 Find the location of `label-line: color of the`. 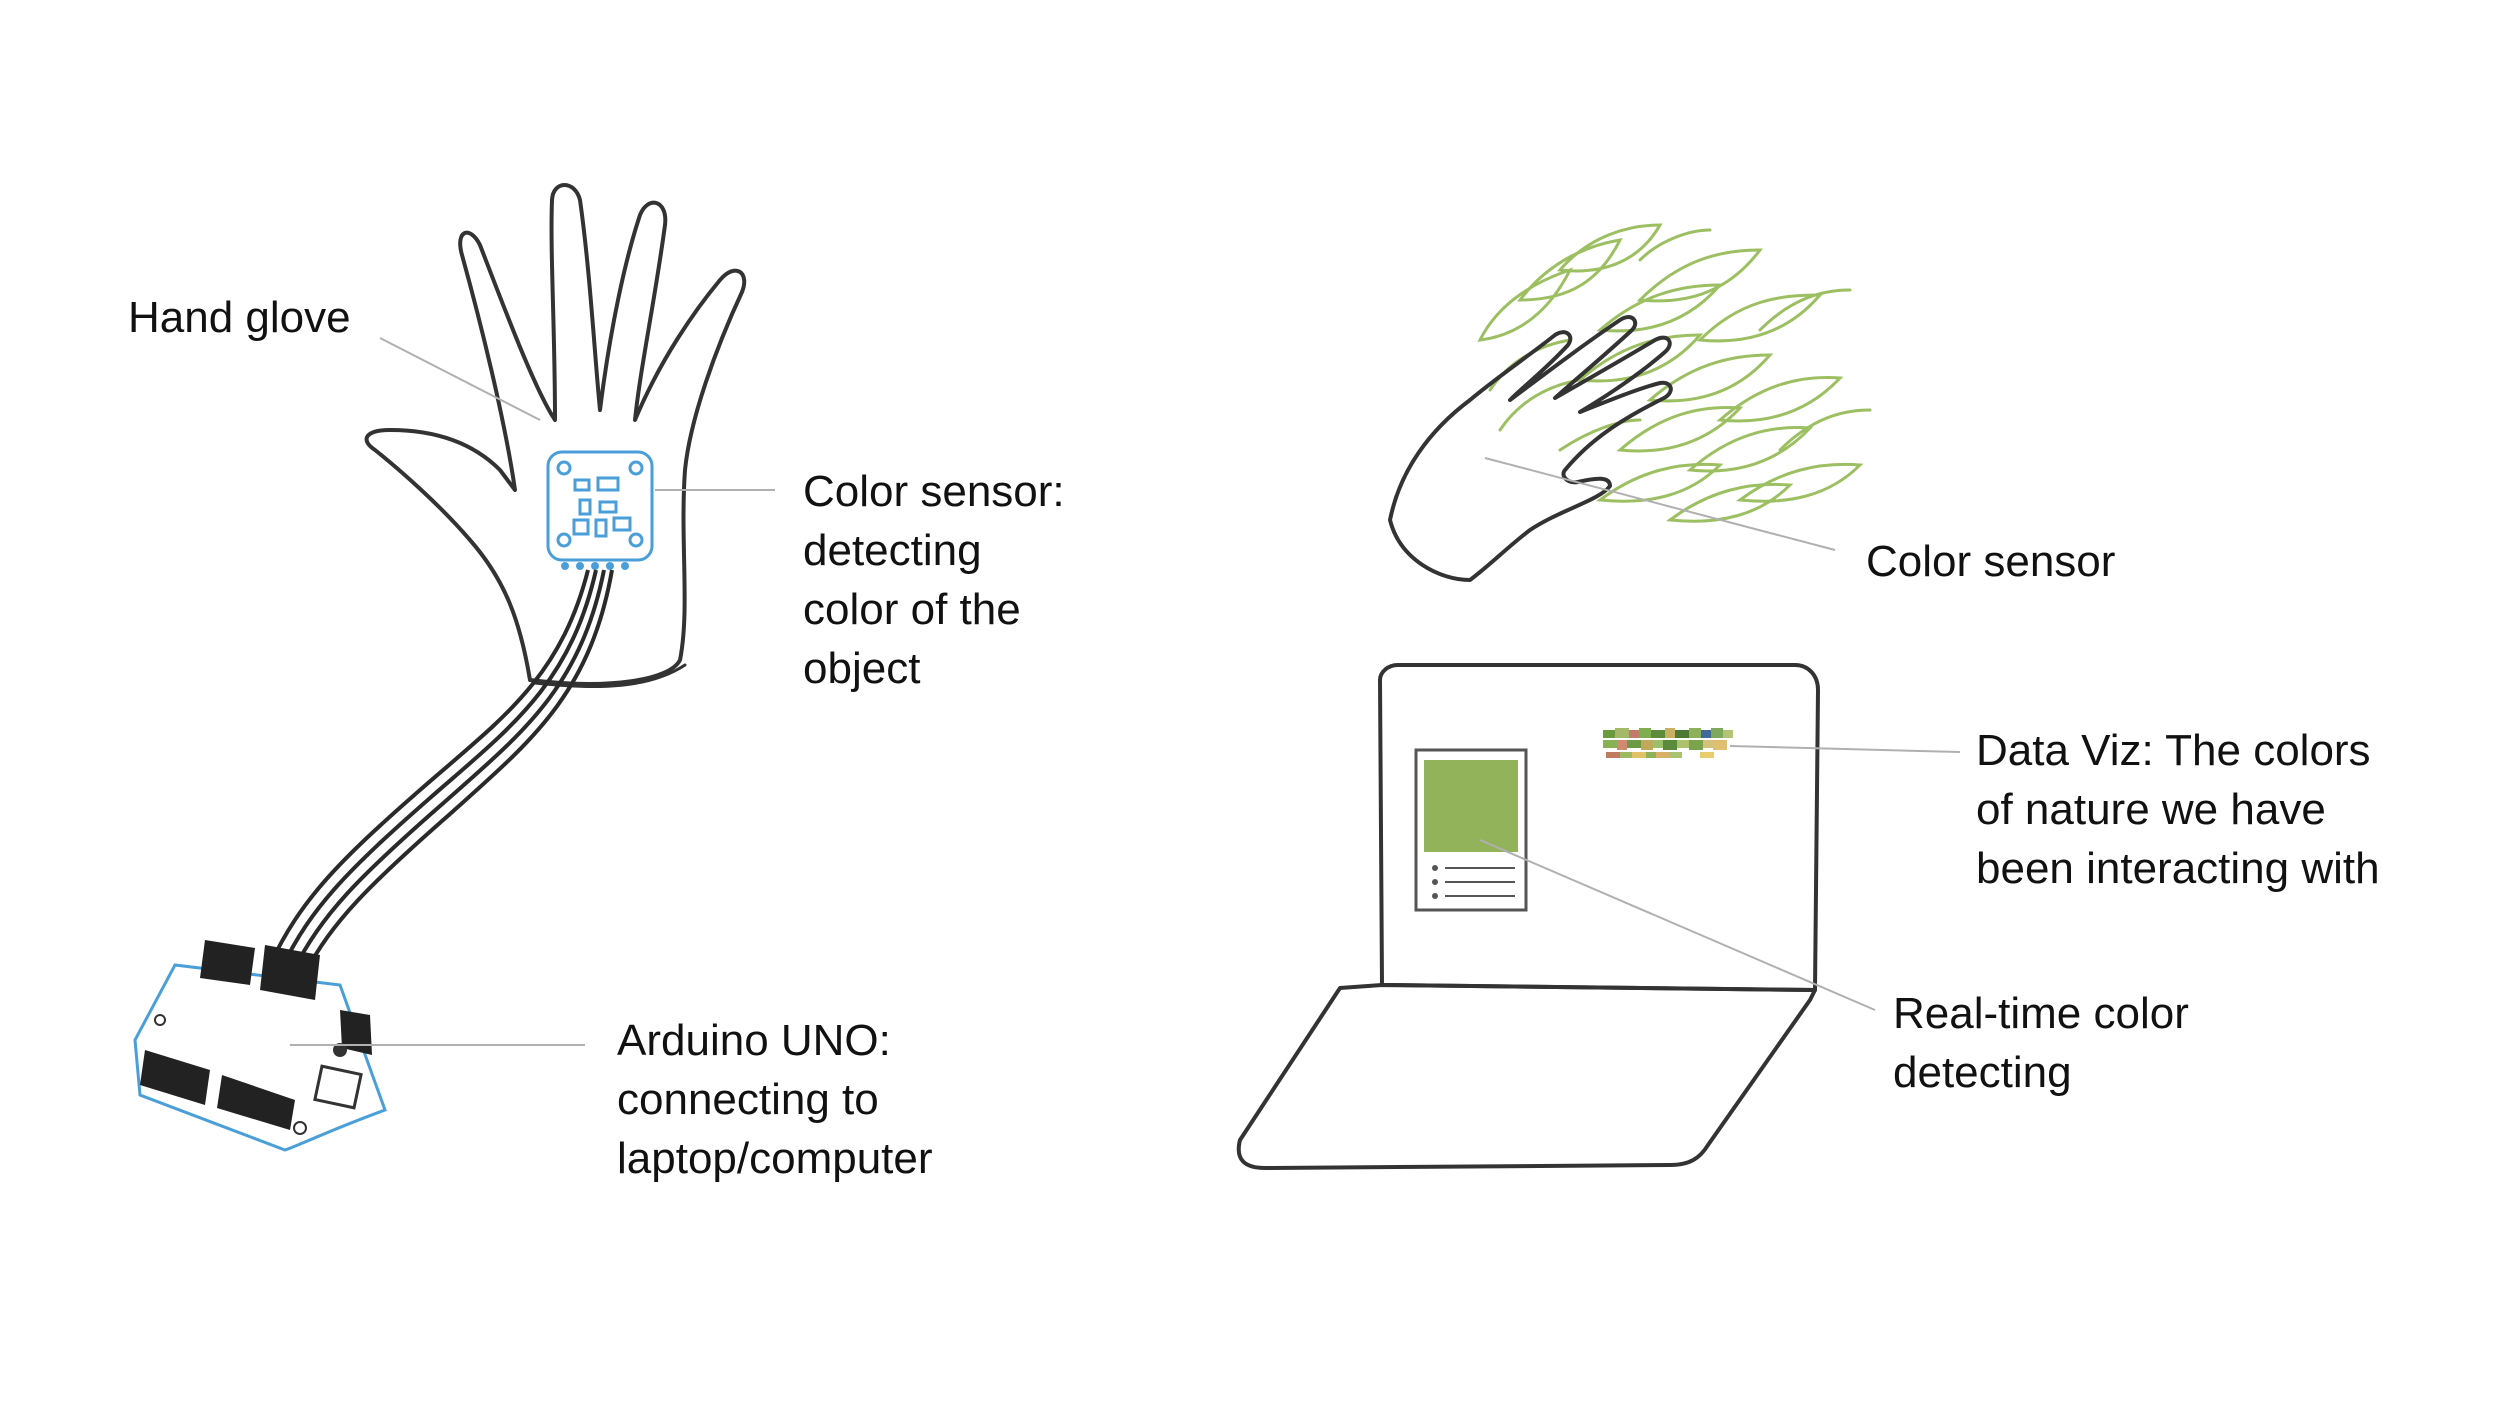

label-line: color of the is located at coordinates (912, 609).